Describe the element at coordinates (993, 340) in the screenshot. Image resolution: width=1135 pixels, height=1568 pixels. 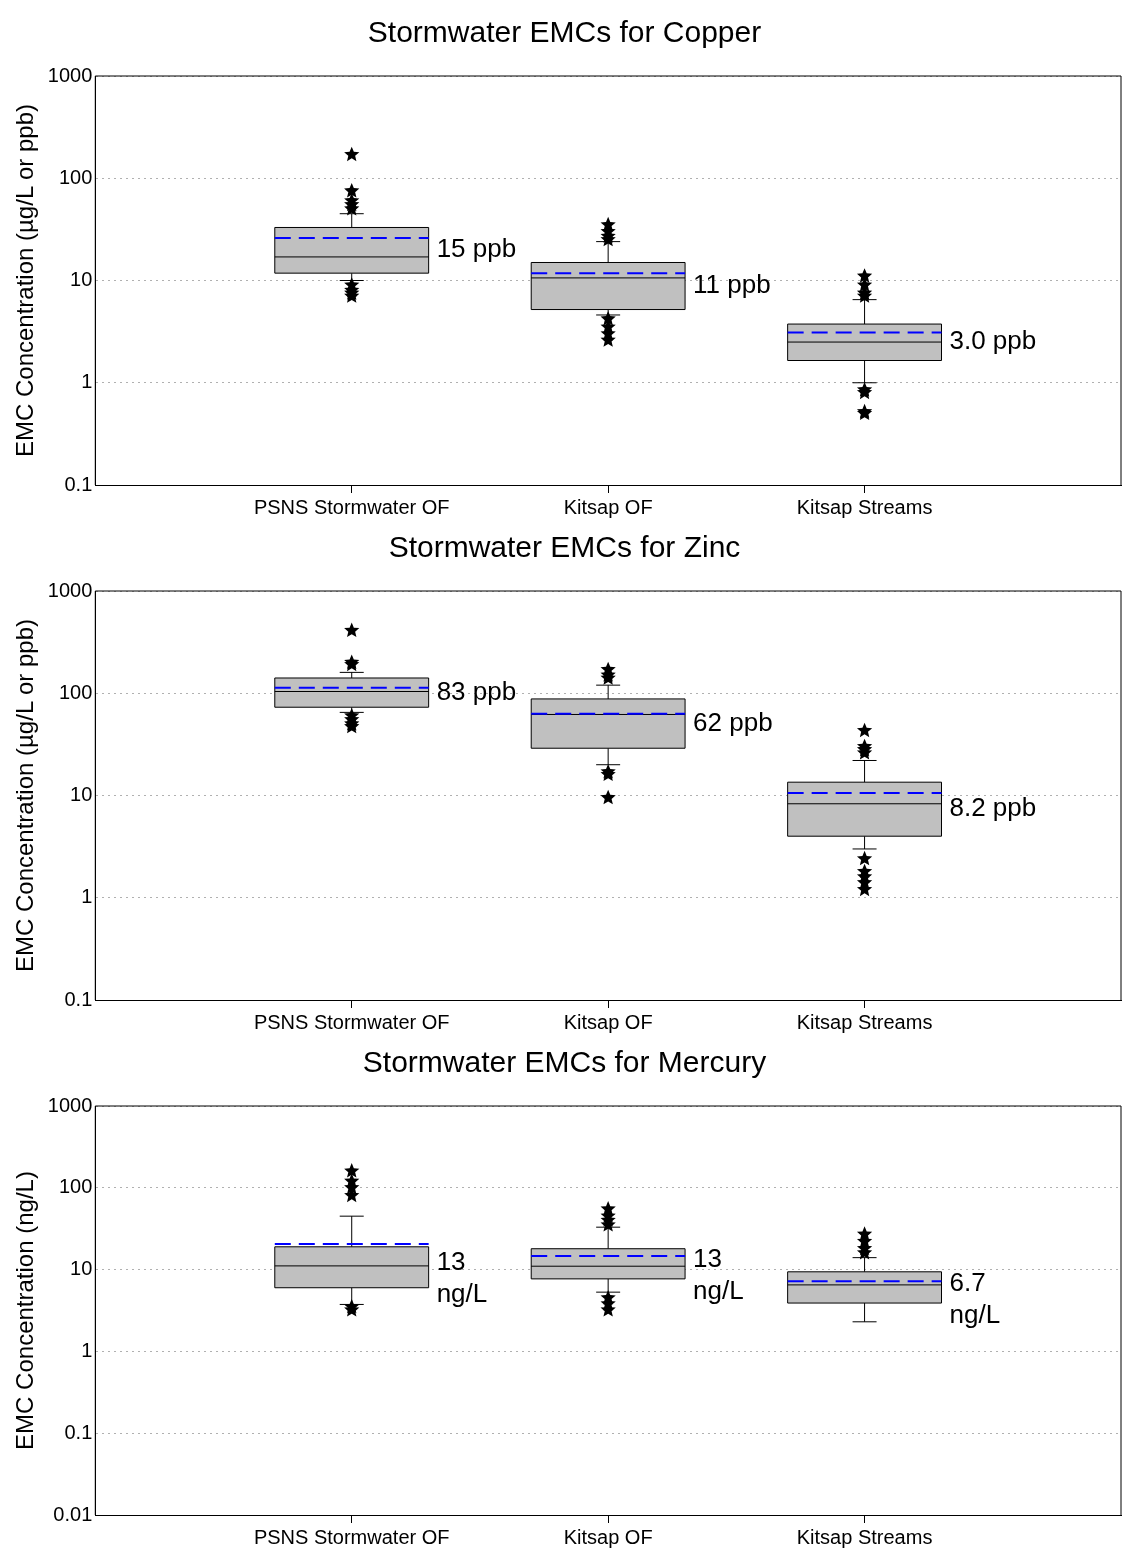
I see `annotation: 3.0 ppb` at that location.